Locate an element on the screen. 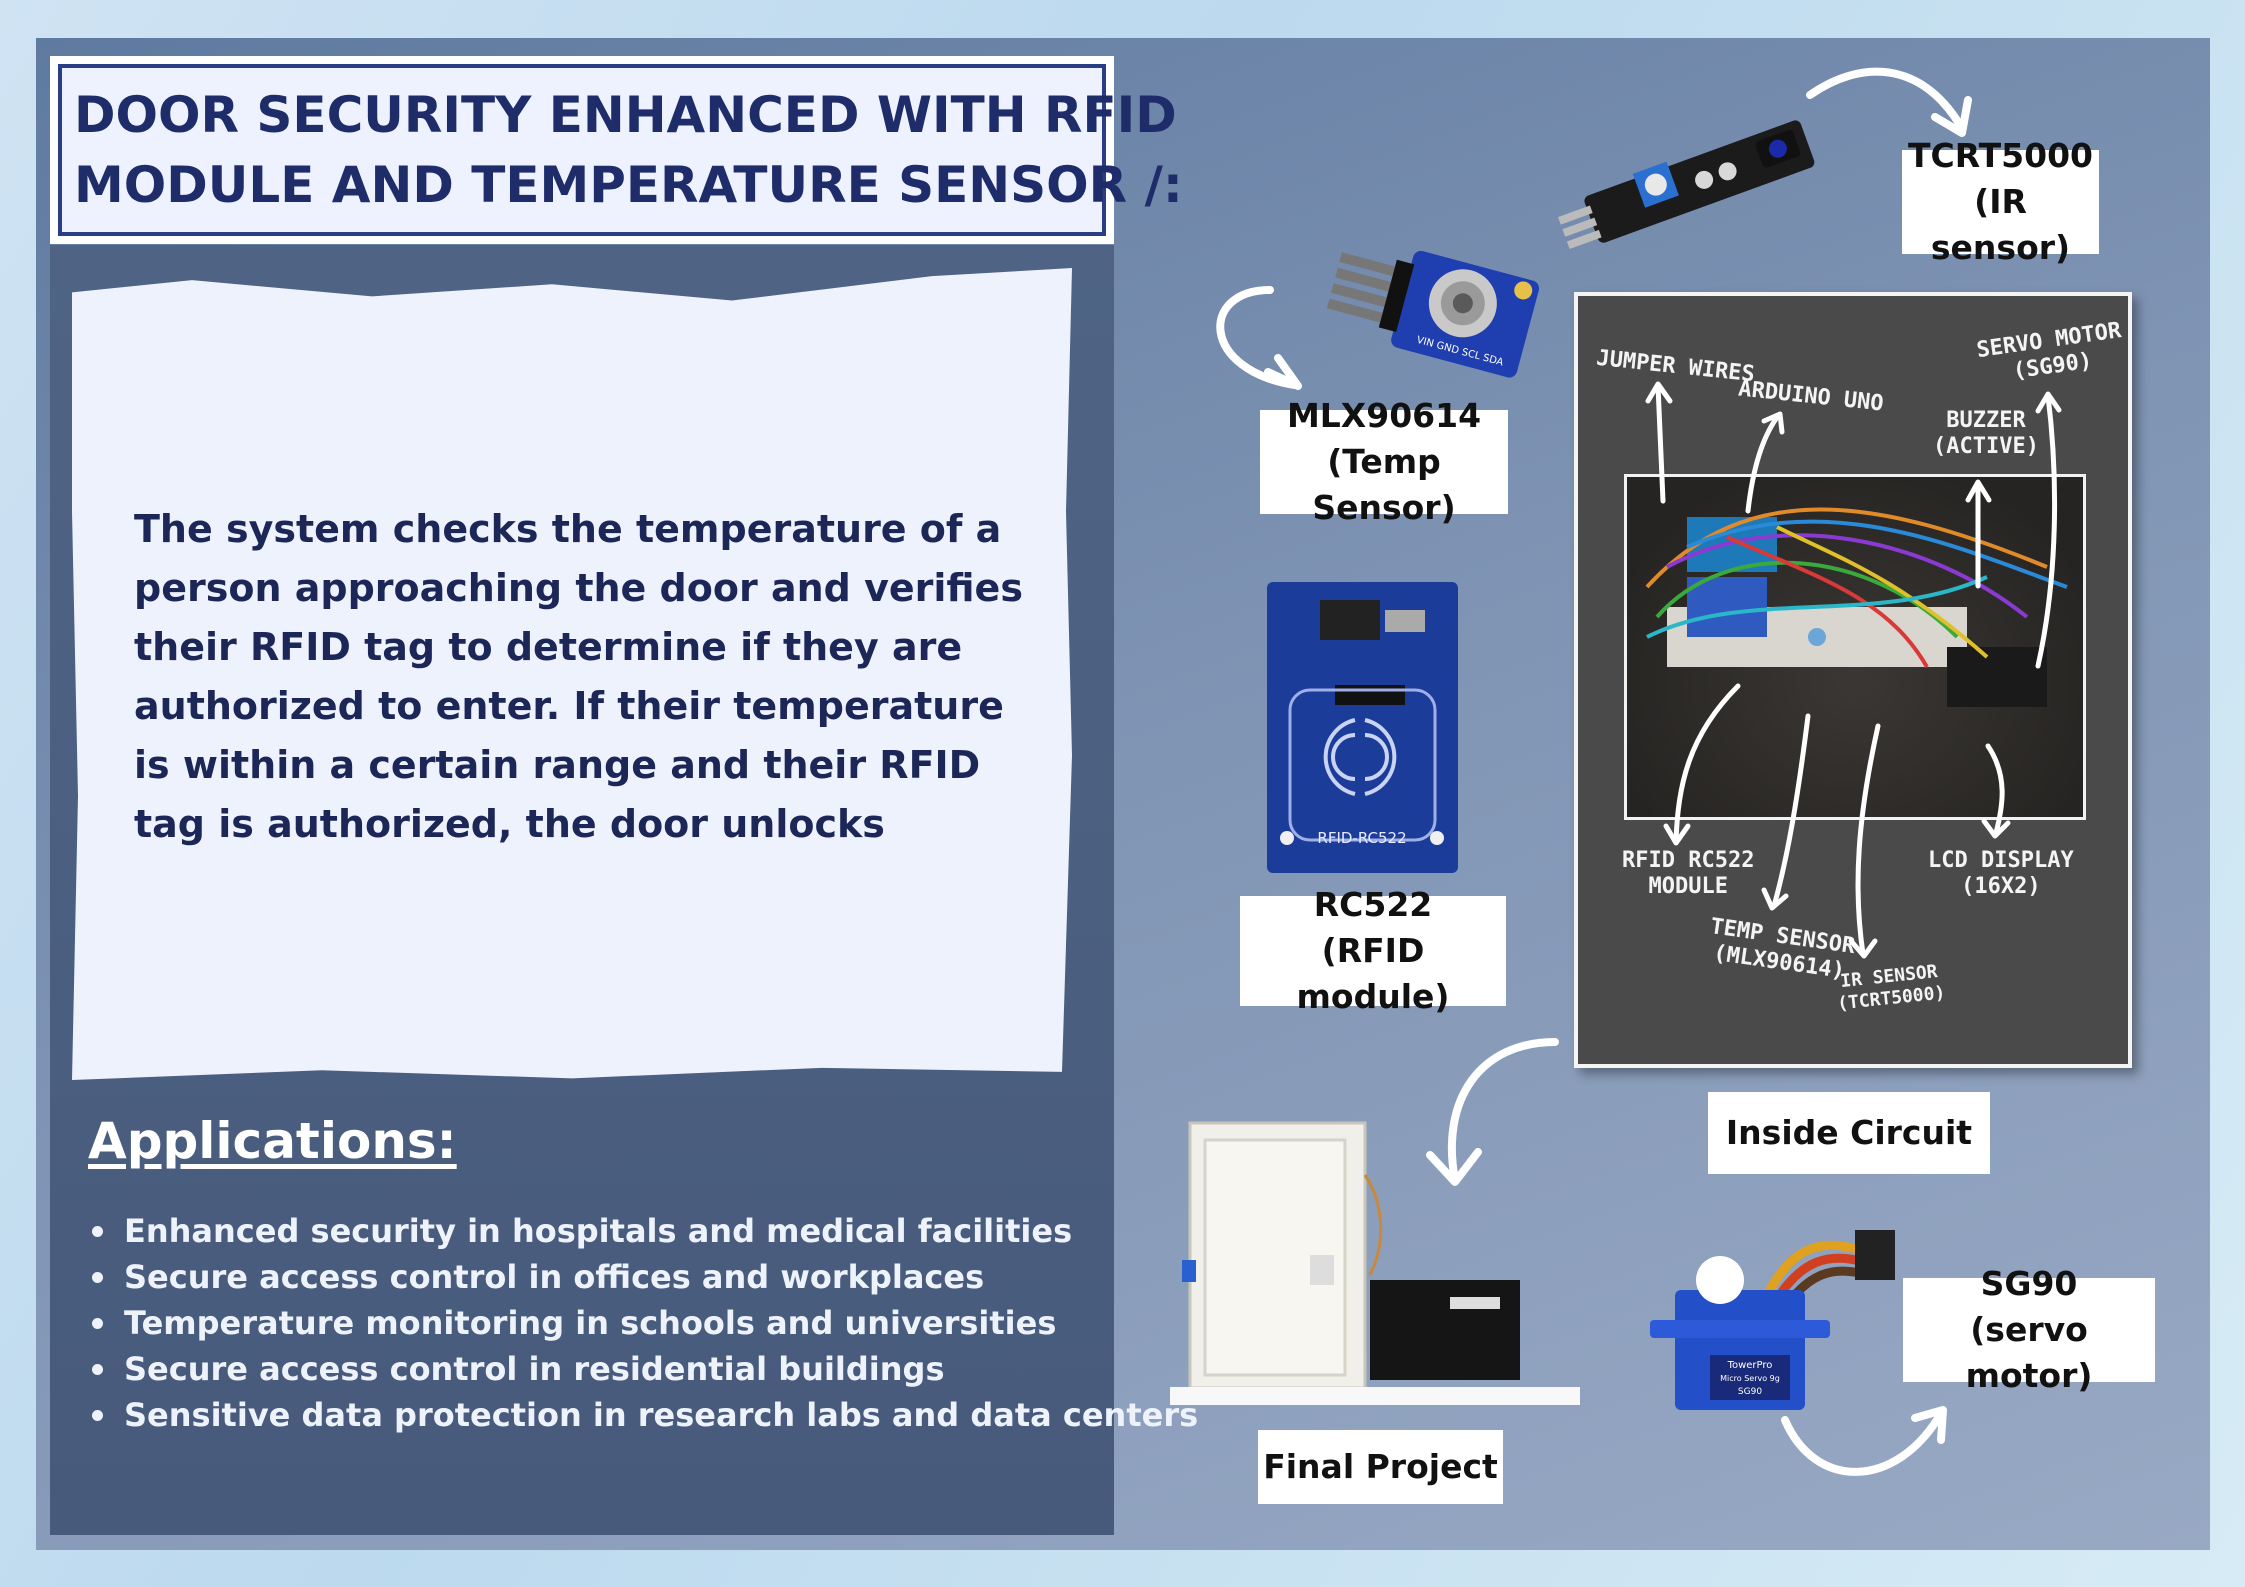 The image size is (2245, 1587). circuit-label-buzzer: BUZZER (ACTIVE) is located at coordinates (1986, 434).